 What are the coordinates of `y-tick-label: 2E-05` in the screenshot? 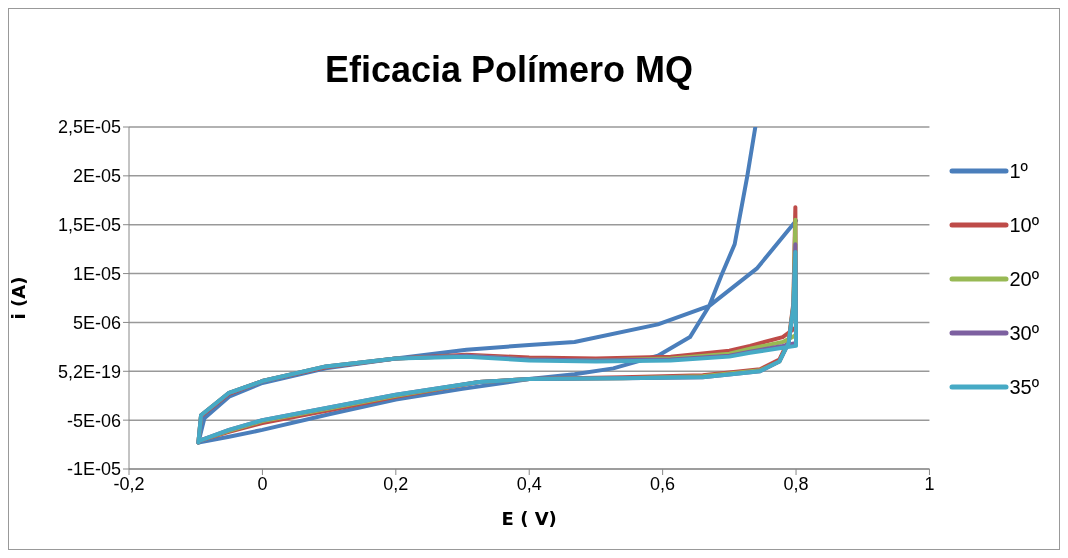 It's located at (96, 176).